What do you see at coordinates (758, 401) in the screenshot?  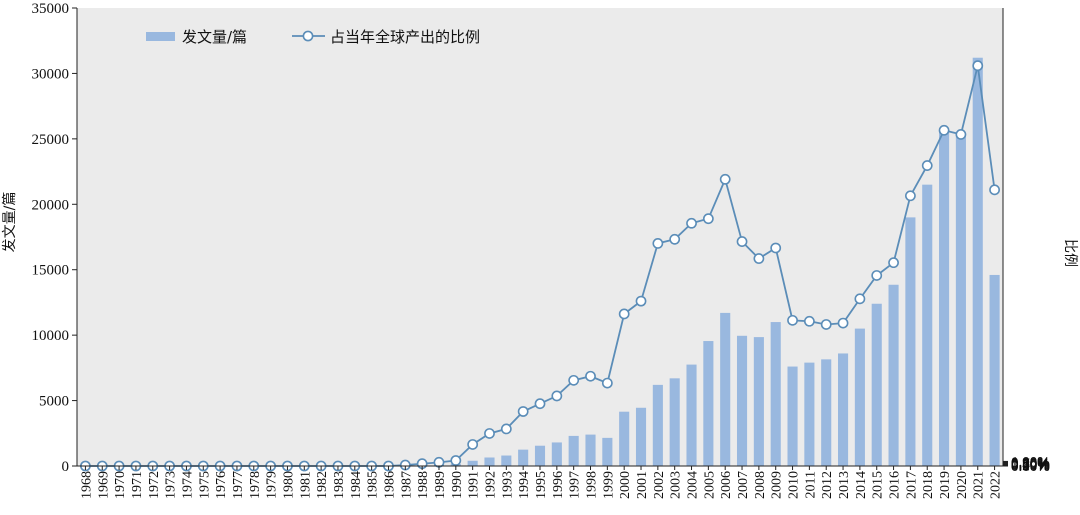 I see `bar-2008` at bounding box center [758, 401].